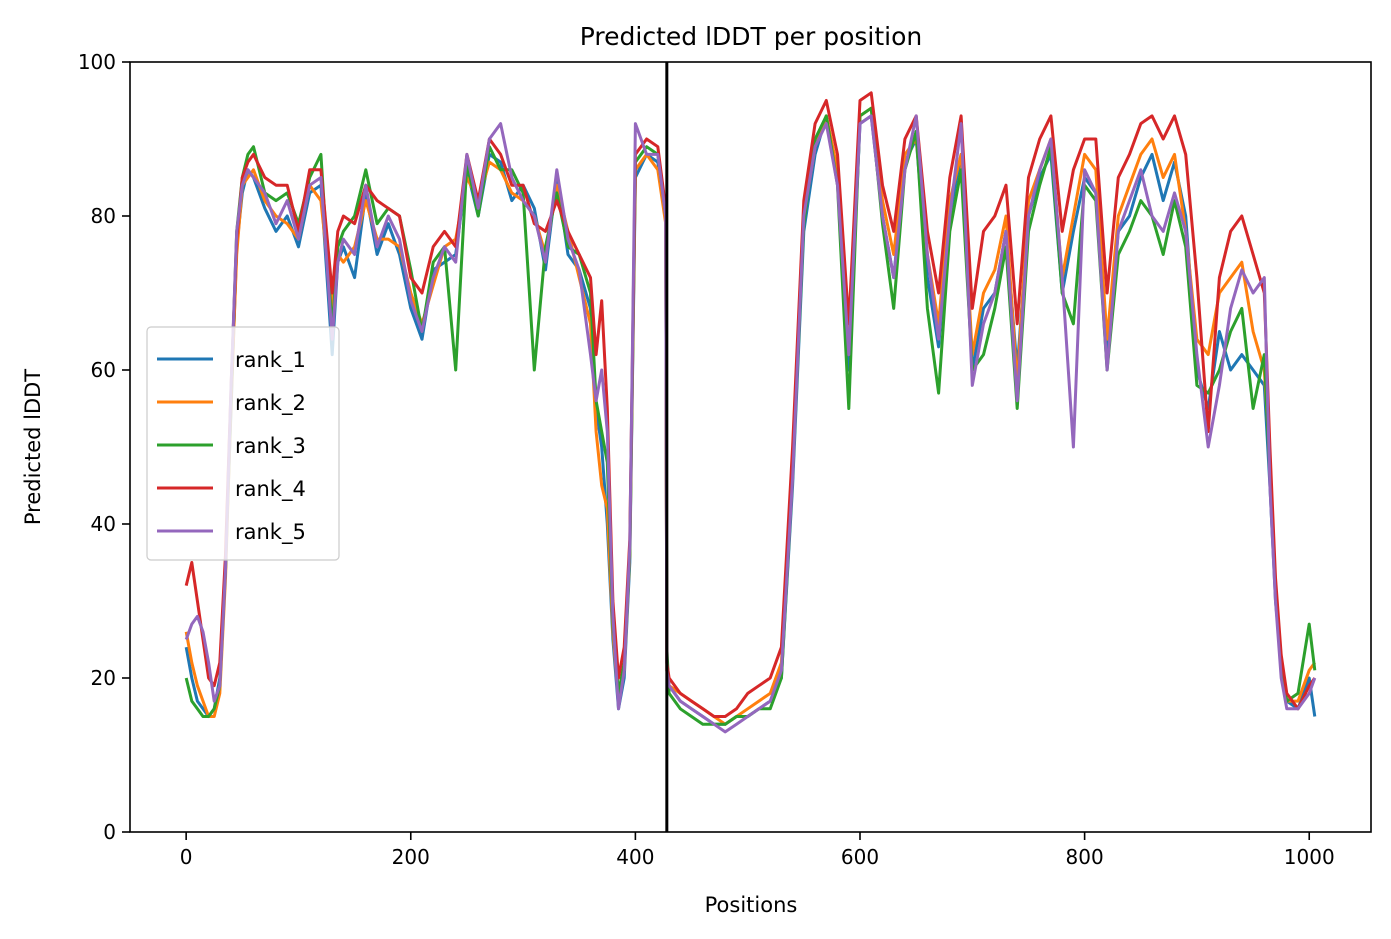  What do you see at coordinates (751, 36) in the screenshot?
I see `chart-title: Predicted lDDT per position` at bounding box center [751, 36].